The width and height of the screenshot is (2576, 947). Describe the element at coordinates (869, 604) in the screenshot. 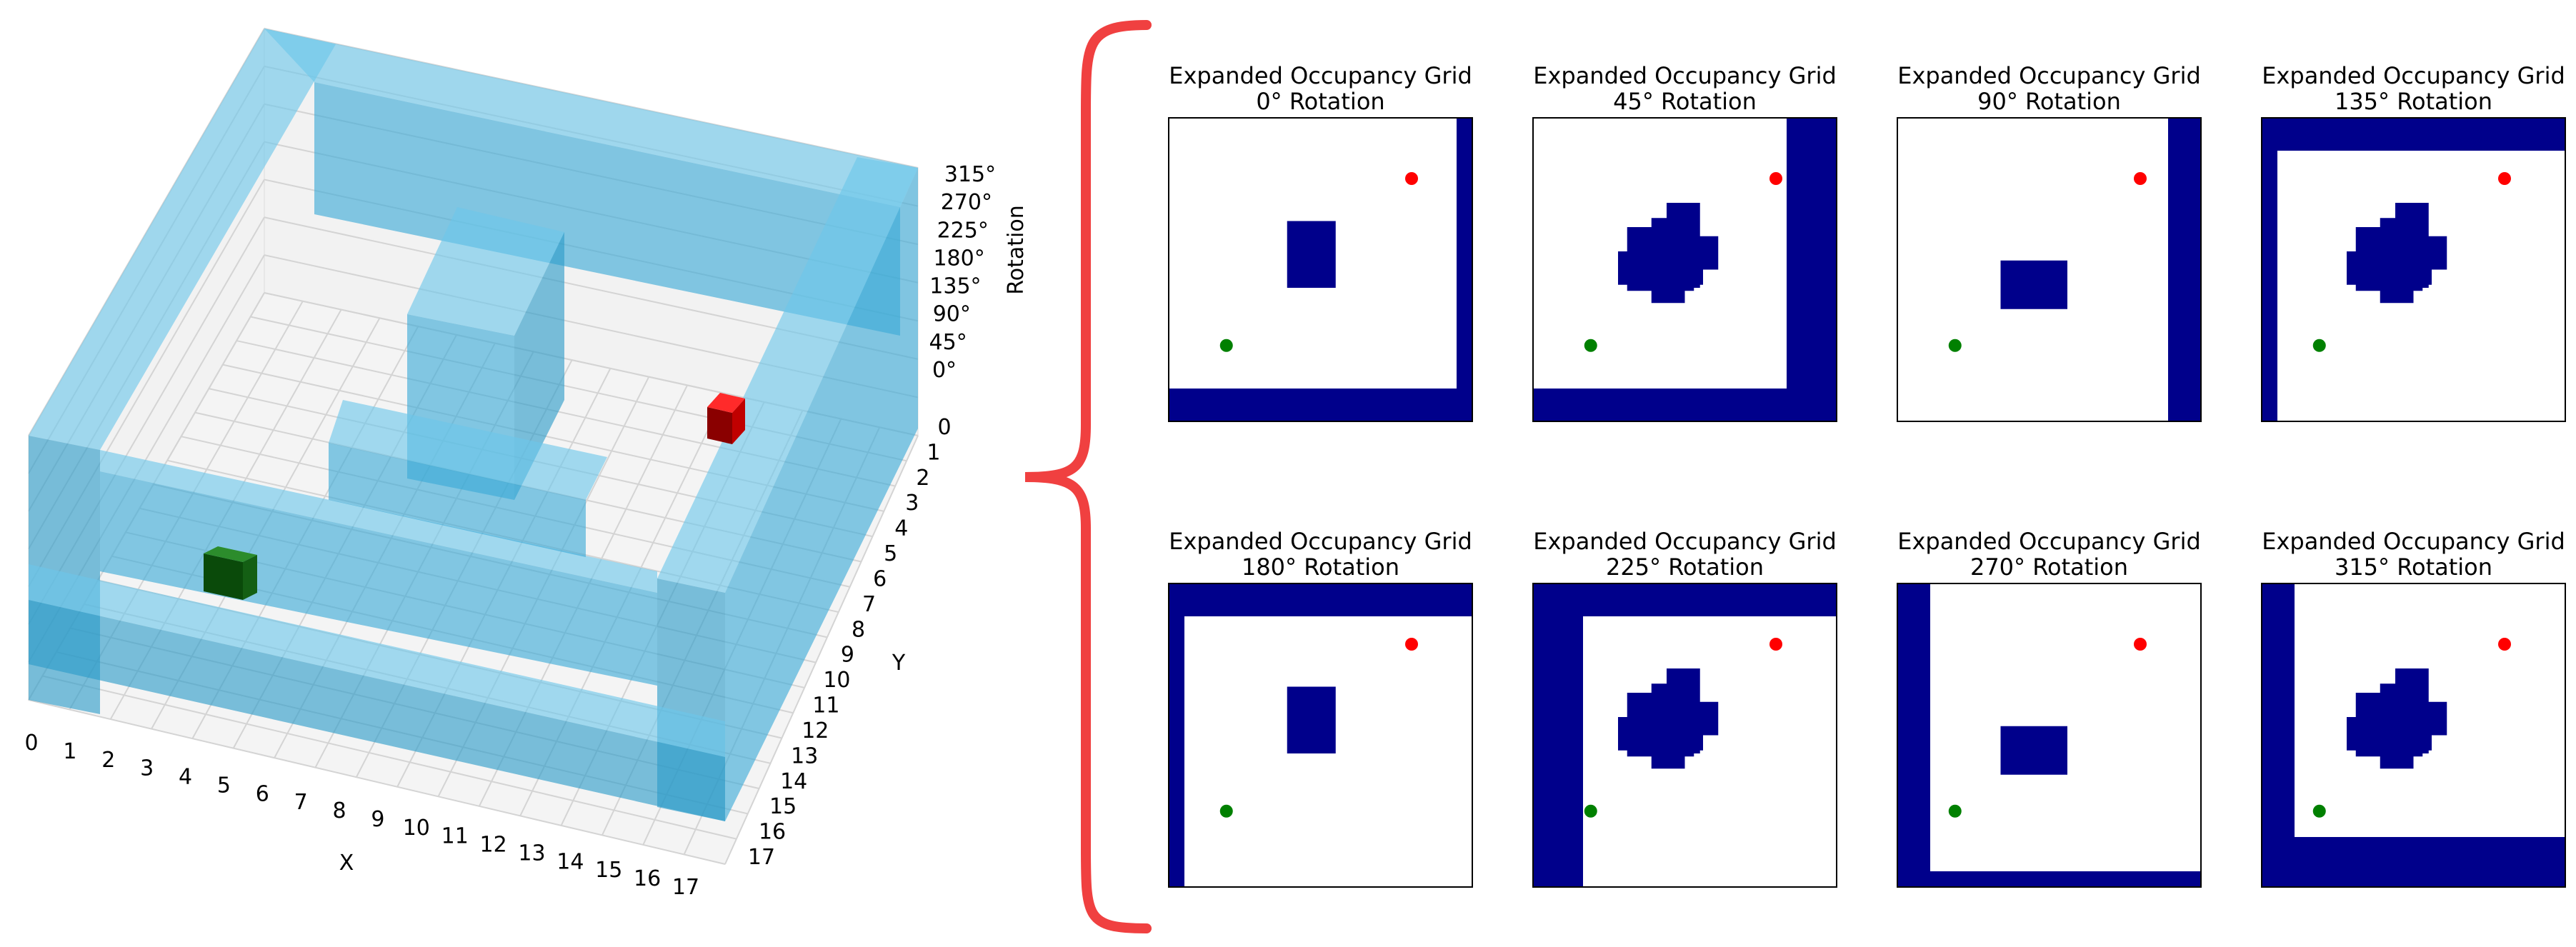

I see `y-tick-label: 7` at that location.